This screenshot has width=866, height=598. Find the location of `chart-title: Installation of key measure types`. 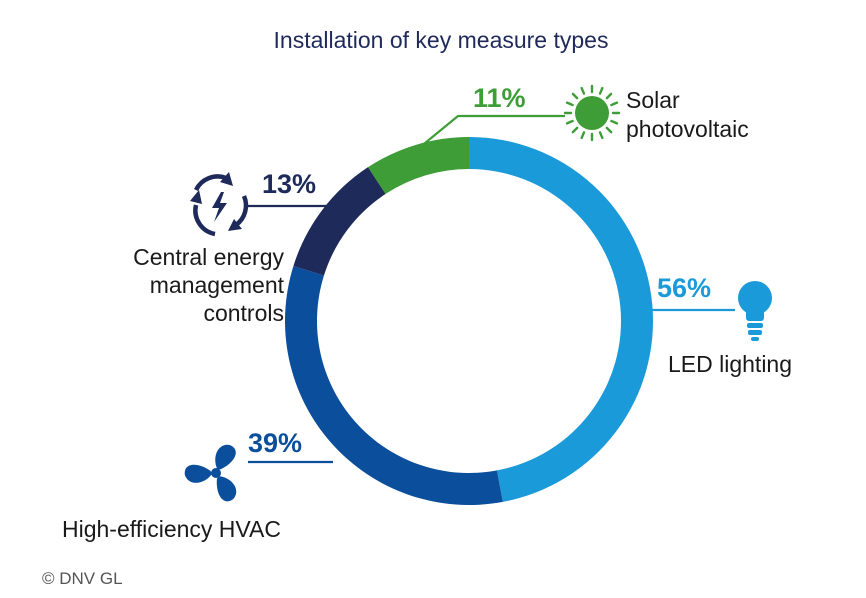

chart-title: Installation of key measure types is located at coordinates (441, 40).